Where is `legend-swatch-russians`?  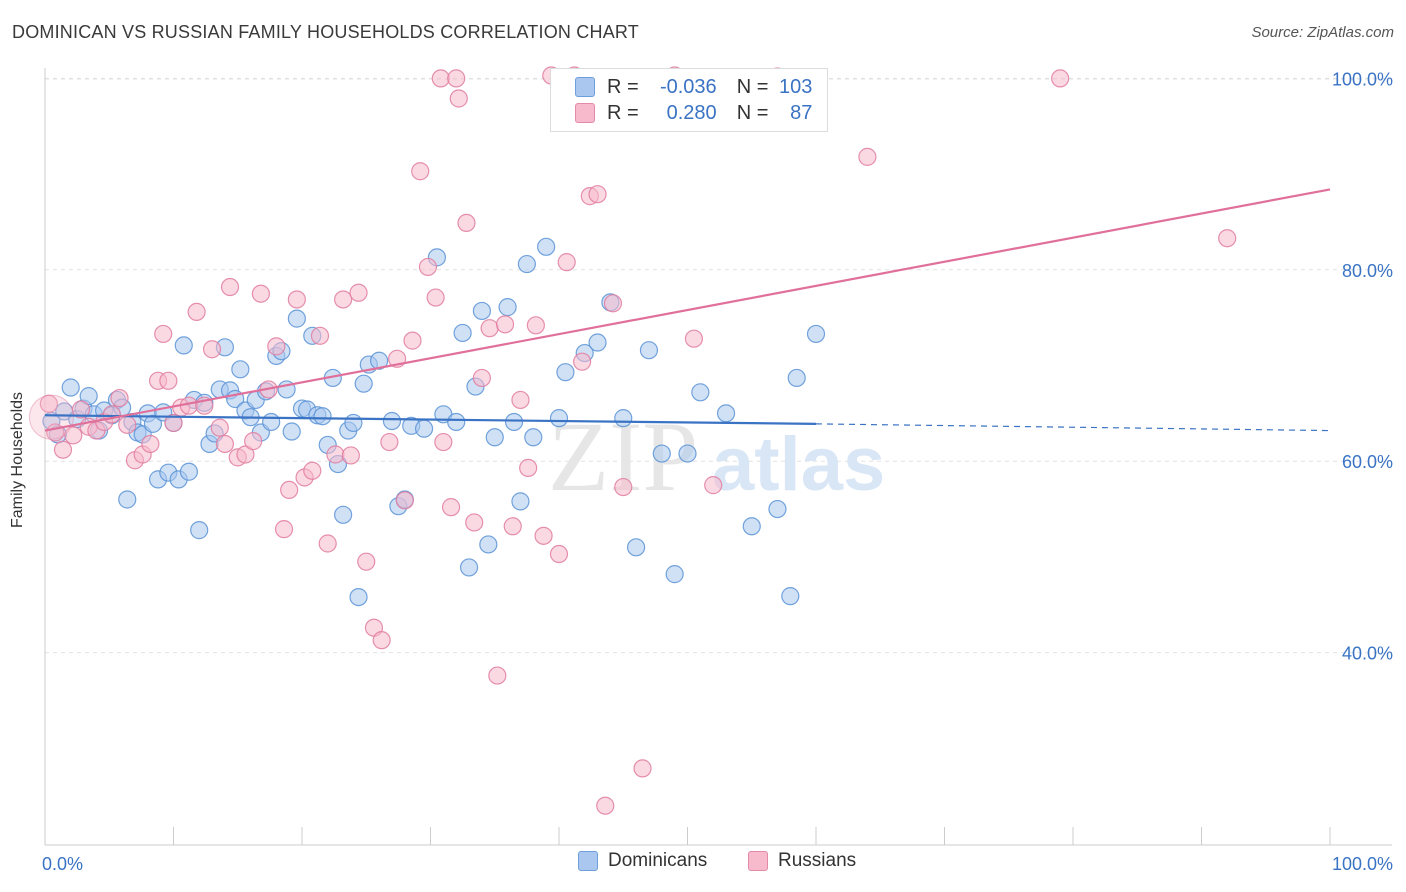
legend-swatch-russians is located at coordinates (585, 113).